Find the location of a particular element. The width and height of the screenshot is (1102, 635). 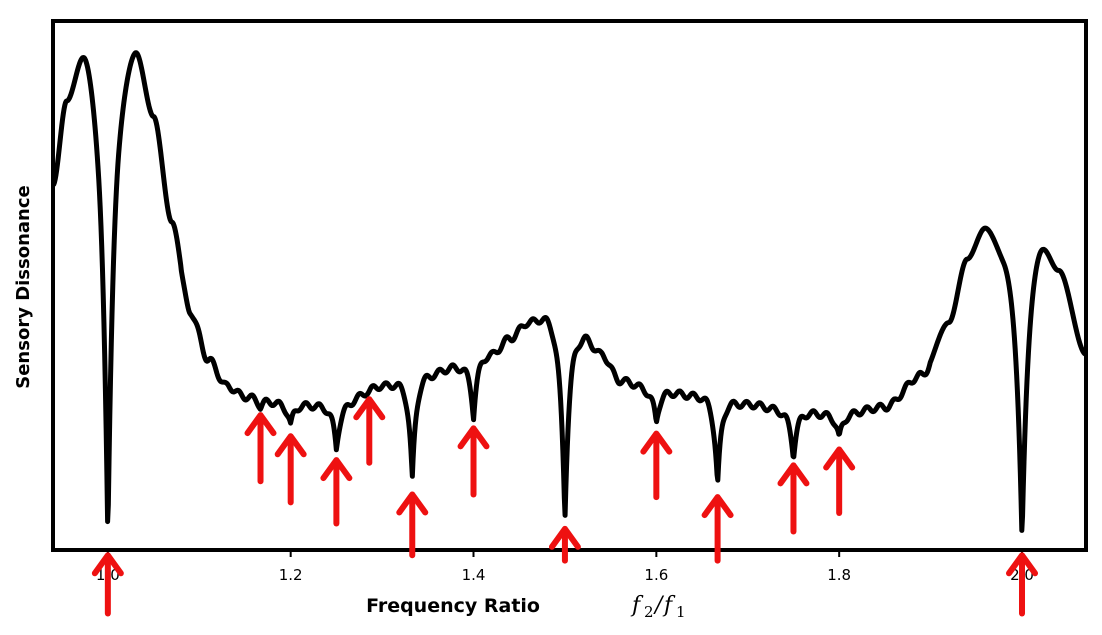

y-axis-label: Sensory Dissonance is located at coordinates (23, 287).